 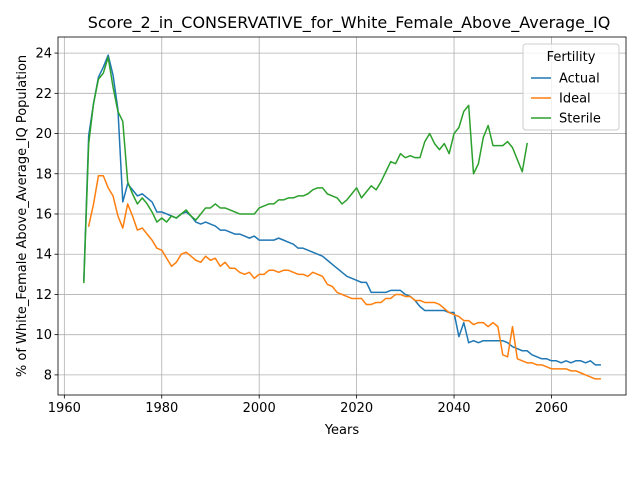 I want to click on x-tick-label: 1960, so click(x=64, y=408).